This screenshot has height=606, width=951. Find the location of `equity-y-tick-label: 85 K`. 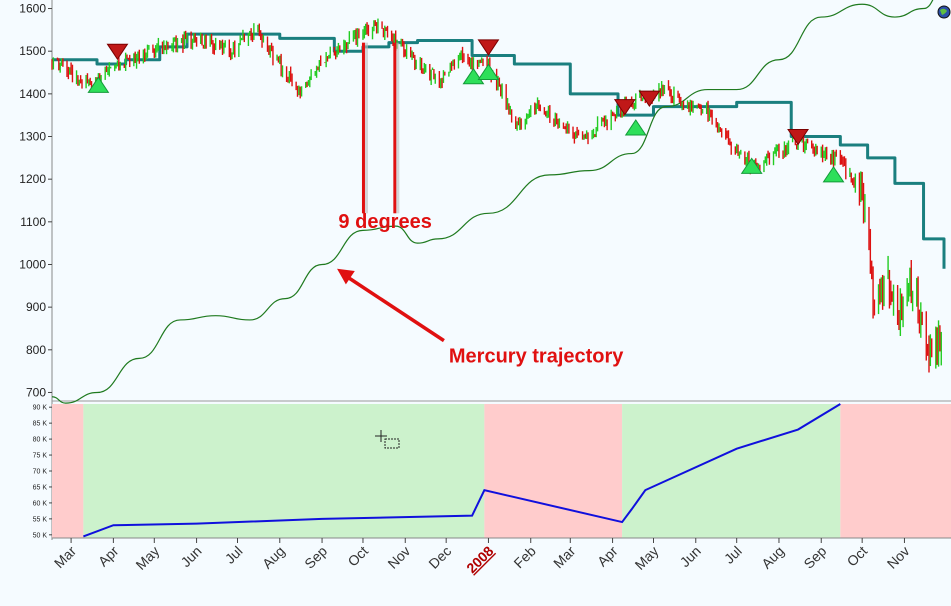

equity-y-tick-label: 85 K is located at coordinates (40, 424).